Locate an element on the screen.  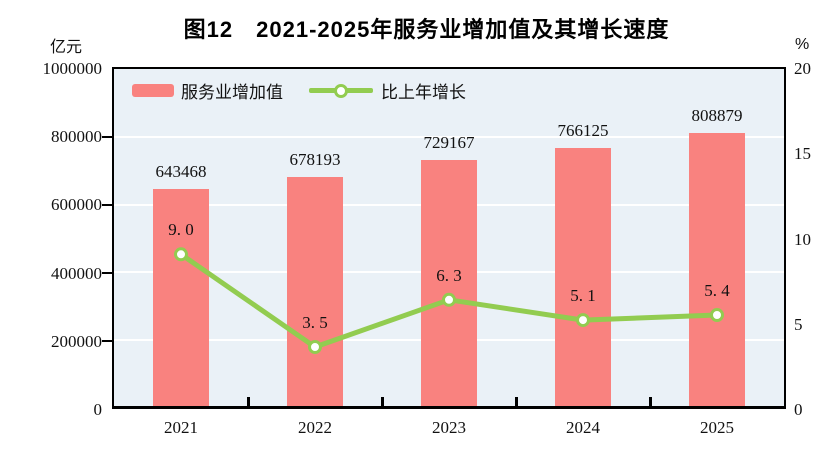
legend-item-line: 比上年增长 is located at coordinates (374, 90).